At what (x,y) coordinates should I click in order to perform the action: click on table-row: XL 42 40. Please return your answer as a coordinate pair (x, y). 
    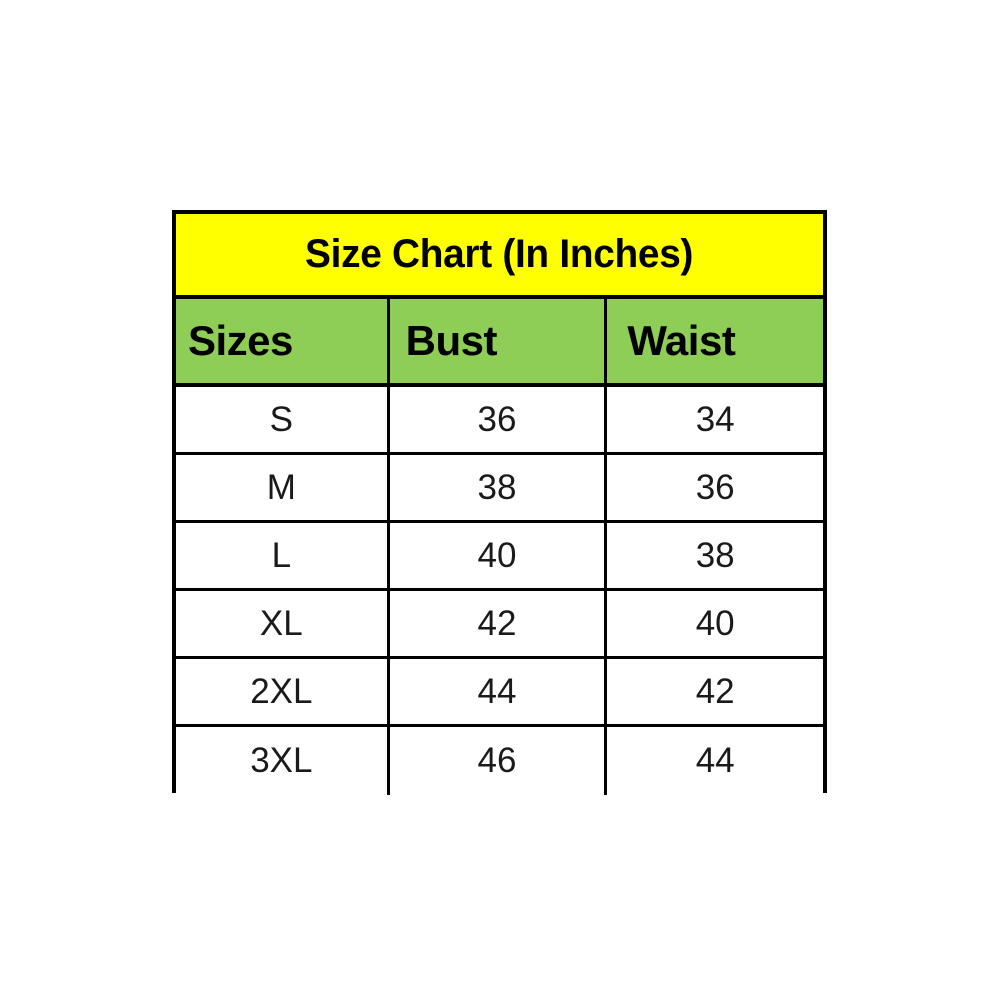
    Looking at the image, I should click on (499, 625).